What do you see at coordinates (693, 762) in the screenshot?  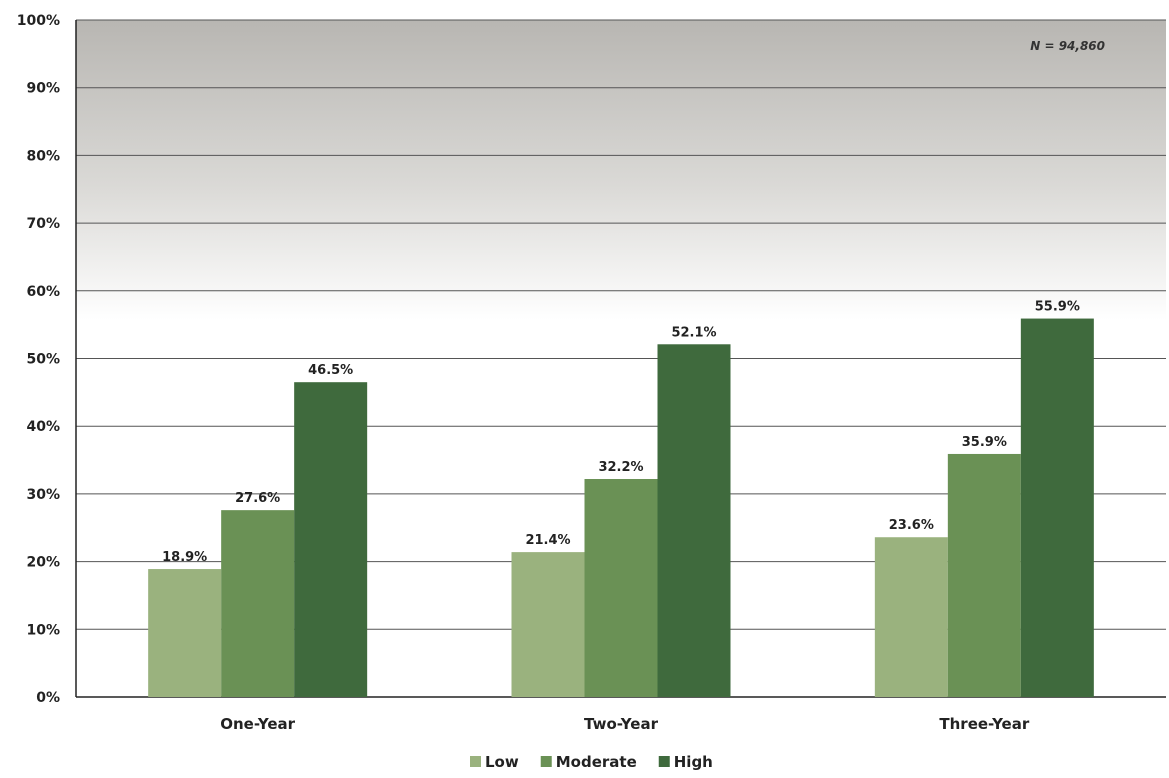 I see `legend-label-high: High` at bounding box center [693, 762].